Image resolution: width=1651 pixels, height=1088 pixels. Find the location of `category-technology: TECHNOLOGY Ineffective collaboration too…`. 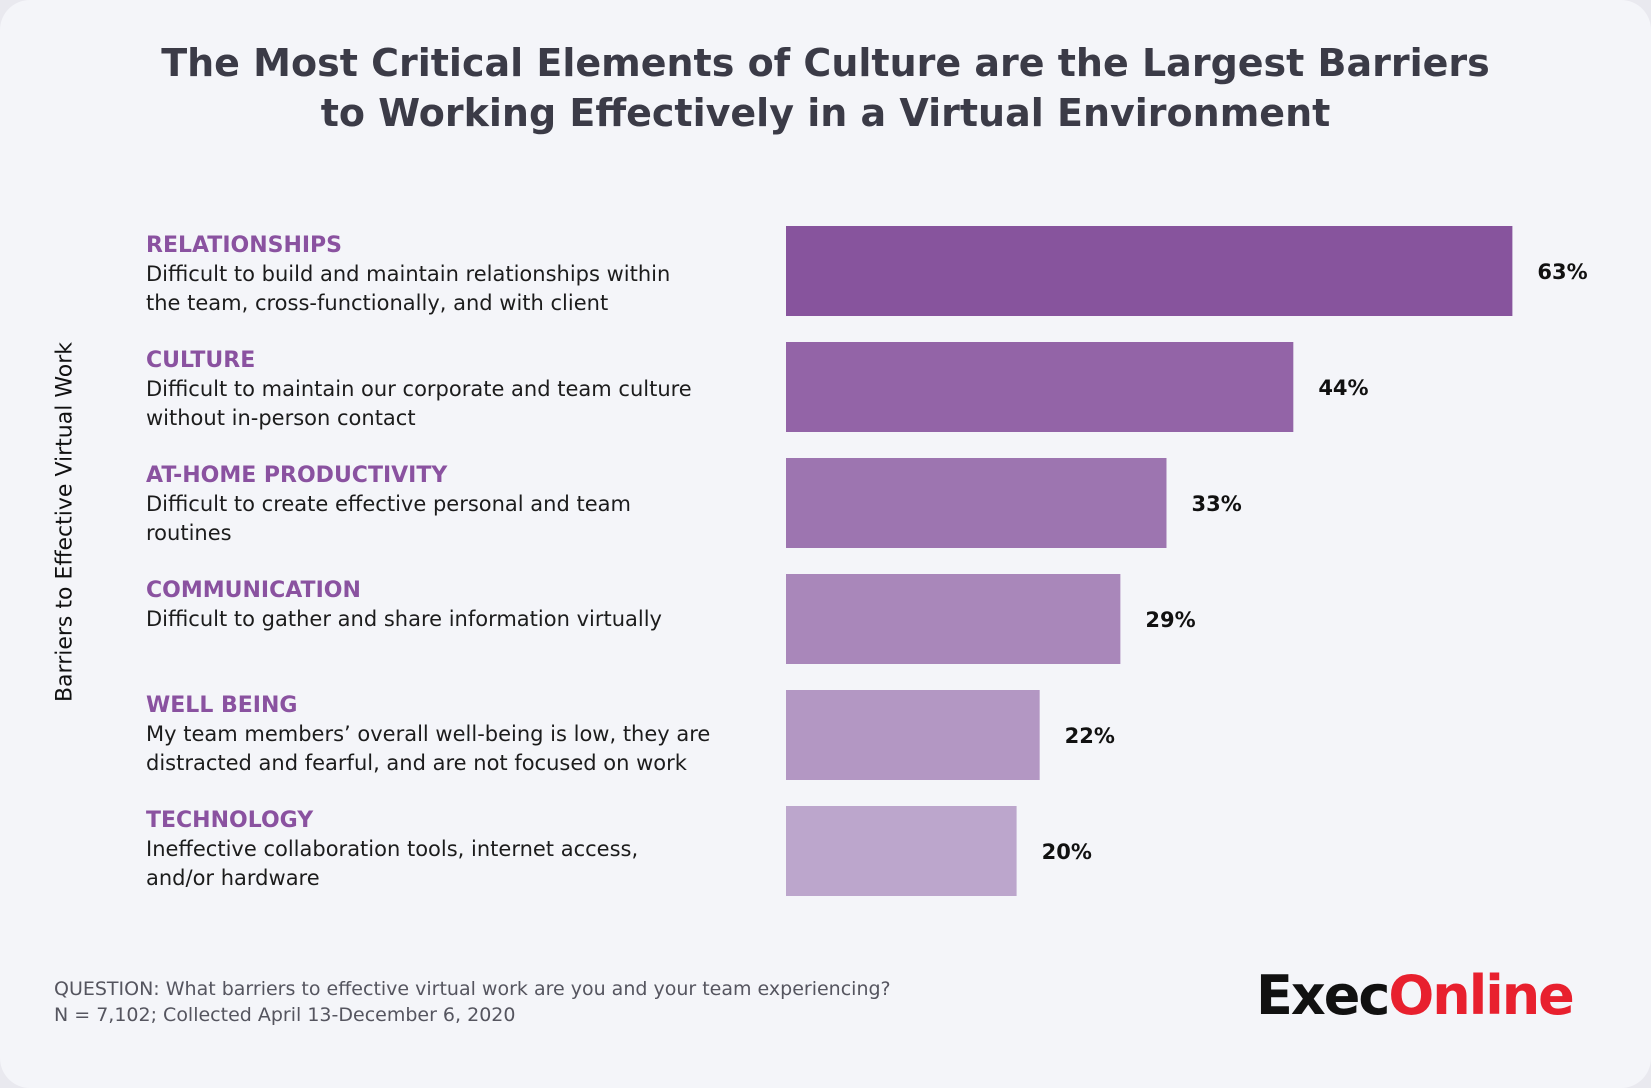

category-technology: TECHNOLOGY Ineffective collaboration too… is located at coordinates (446, 850).